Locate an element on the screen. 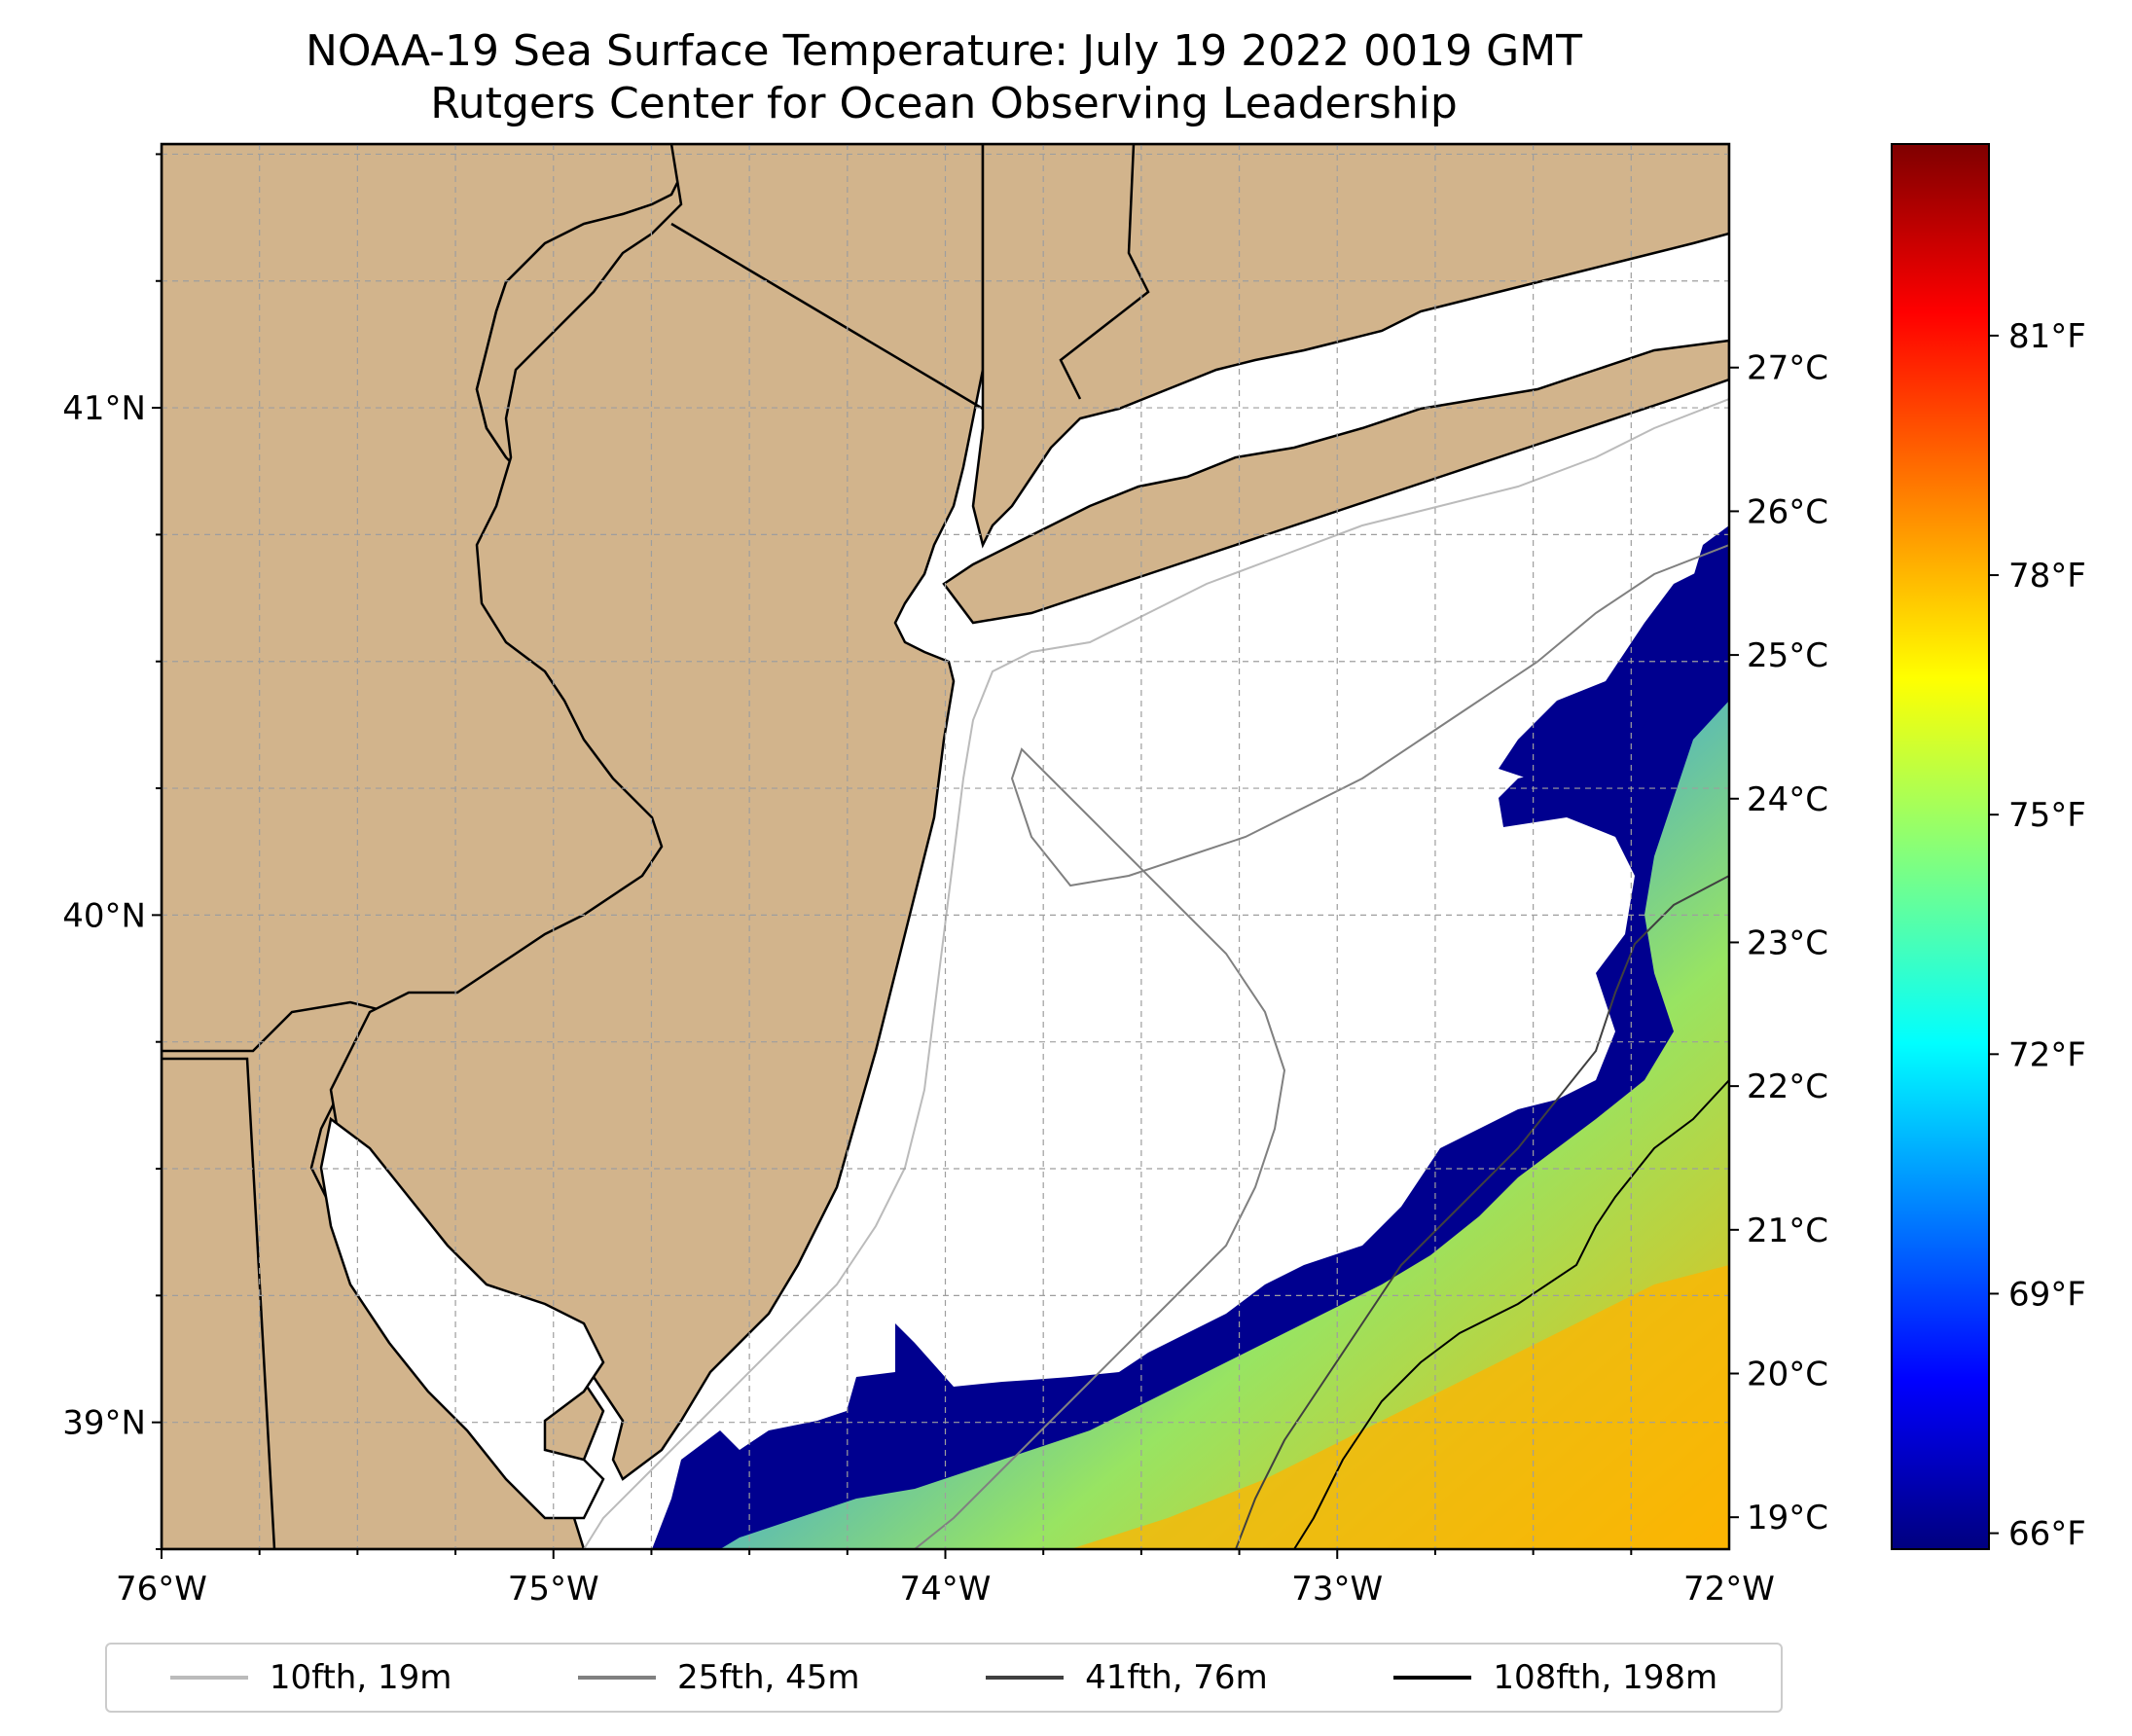 This screenshot has width=2132, height=1736. border-ny-nj is located at coordinates (827, 316).